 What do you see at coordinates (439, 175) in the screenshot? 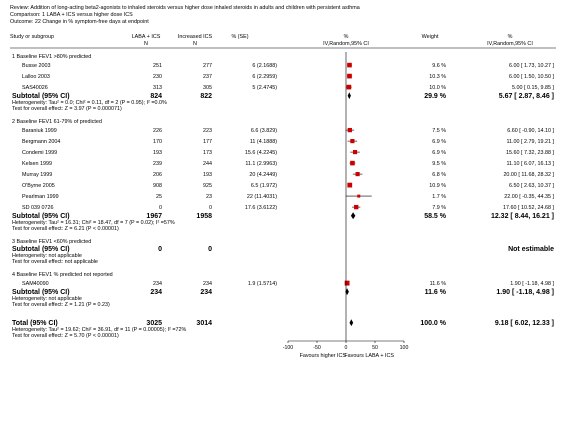
I see `study-weight: 6.8 %` at bounding box center [439, 175].